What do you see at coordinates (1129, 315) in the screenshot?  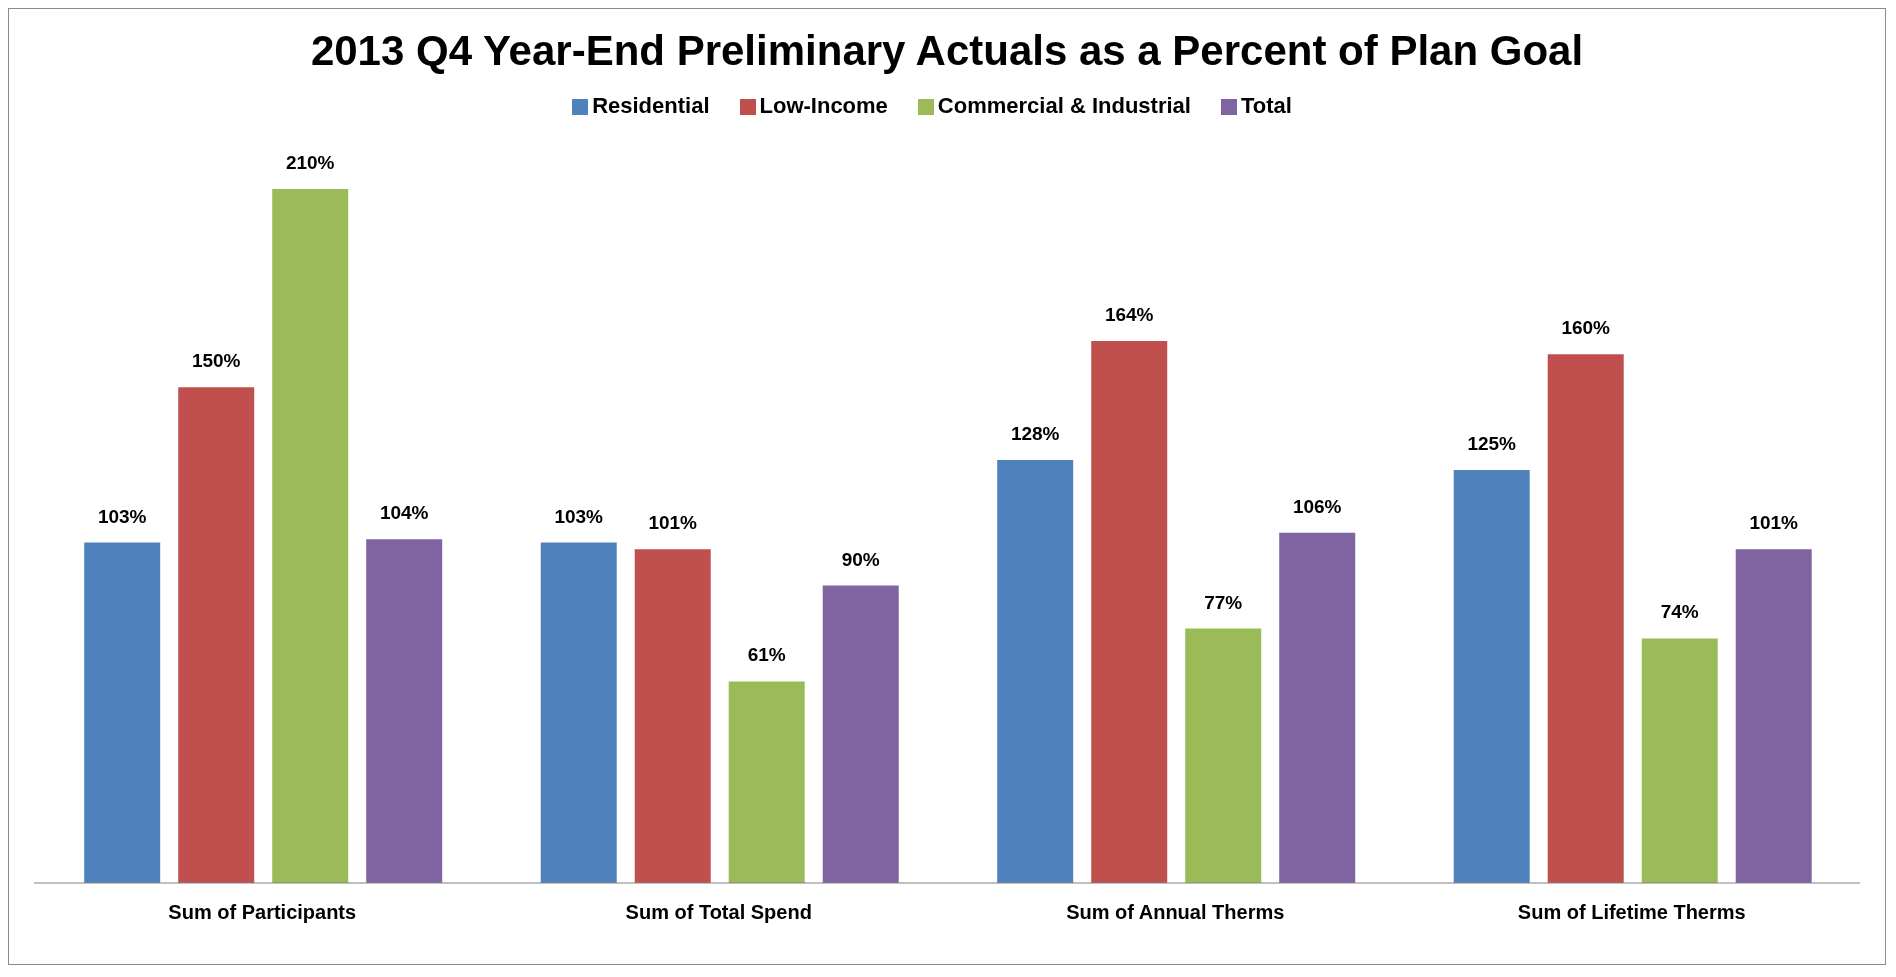 I see `data-label: 164%` at bounding box center [1129, 315].